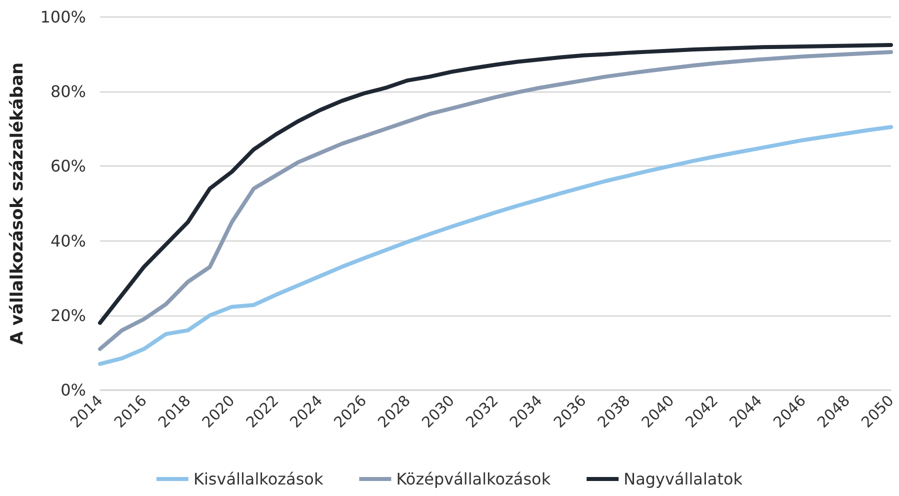 This screenshot has width=899, height=496. Describe the element at coordinates (684, 479) in the screenshot. I see `legend-label: Nagyvállalatok` at that location.